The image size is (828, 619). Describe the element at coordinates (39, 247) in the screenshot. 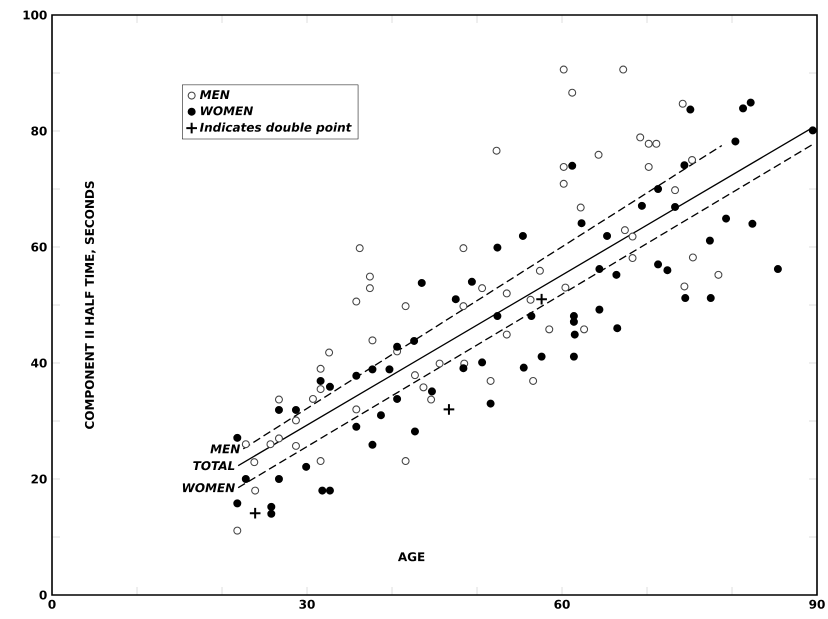

I see `y-tick-label: 60` at that location.